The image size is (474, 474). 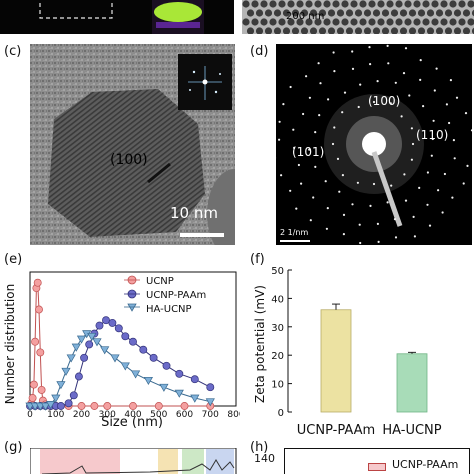 I want to click on panel-b-graphic, so click(x=358, y=17).